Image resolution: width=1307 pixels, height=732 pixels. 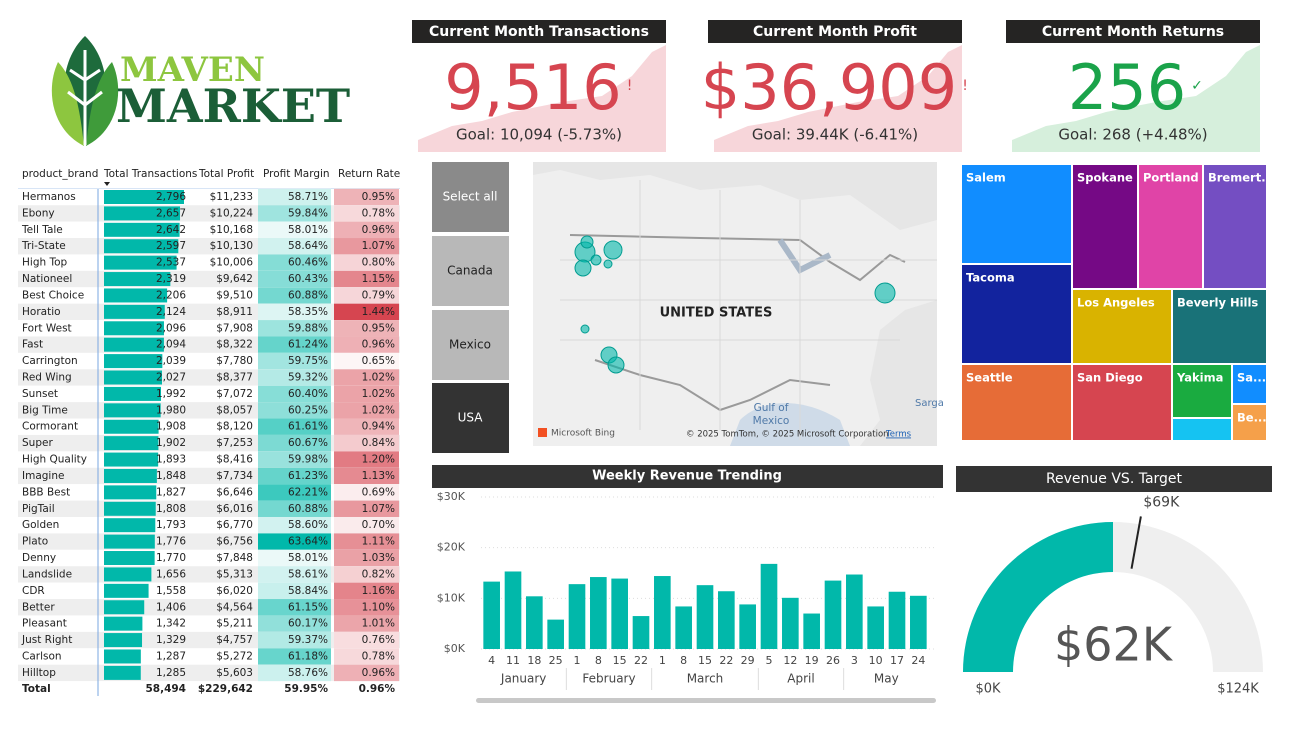 What do you see at coordinates (234, 624) in the screenshot?
I see `cell-profit: $5,211` at bounding box center [234, 624].